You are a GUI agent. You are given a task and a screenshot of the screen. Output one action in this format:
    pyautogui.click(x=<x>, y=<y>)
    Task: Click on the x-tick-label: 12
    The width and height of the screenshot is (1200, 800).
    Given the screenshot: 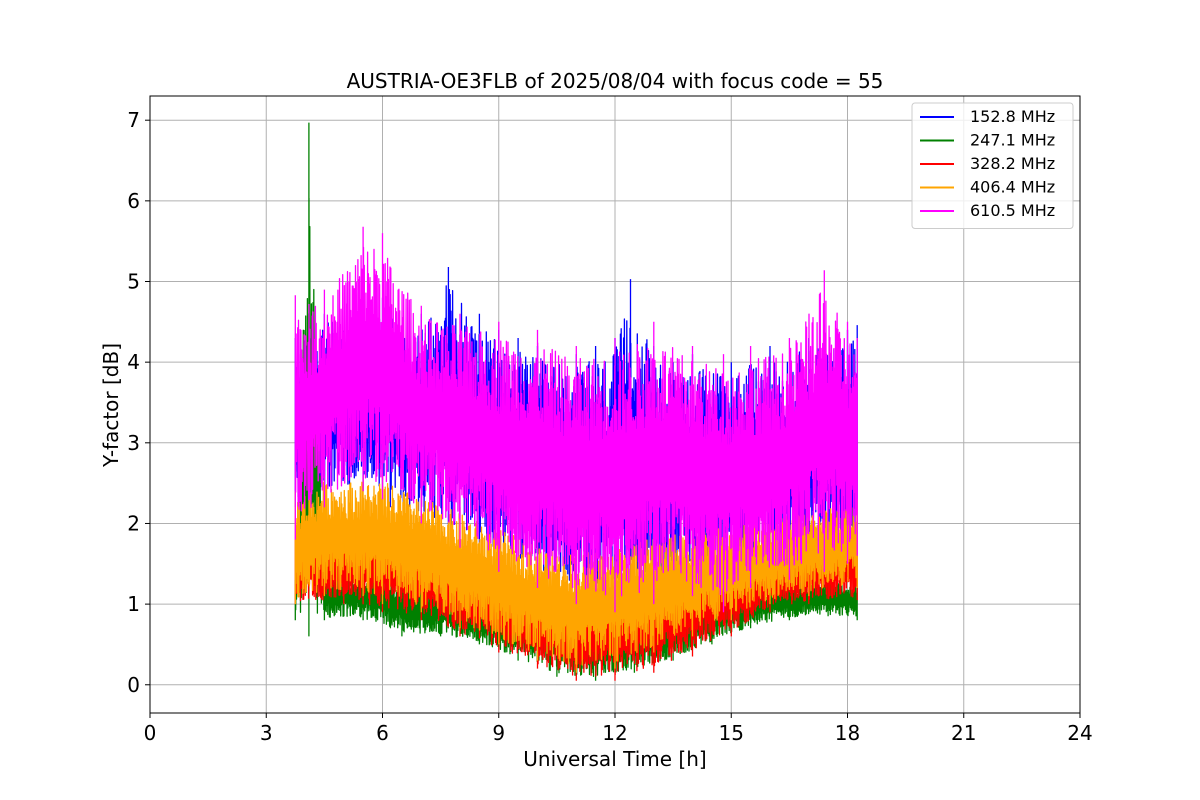 What is the action you would take?
    pyautogui.click(x=614, y=733)
    